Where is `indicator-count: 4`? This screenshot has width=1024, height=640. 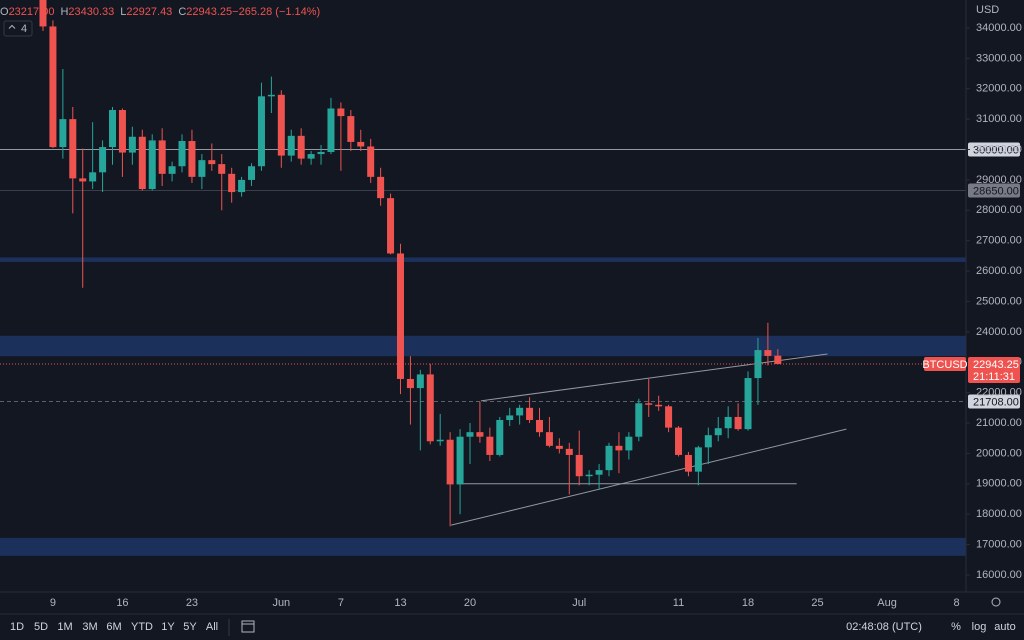
indicator-count: 4 is located at coordinates (24, 29).